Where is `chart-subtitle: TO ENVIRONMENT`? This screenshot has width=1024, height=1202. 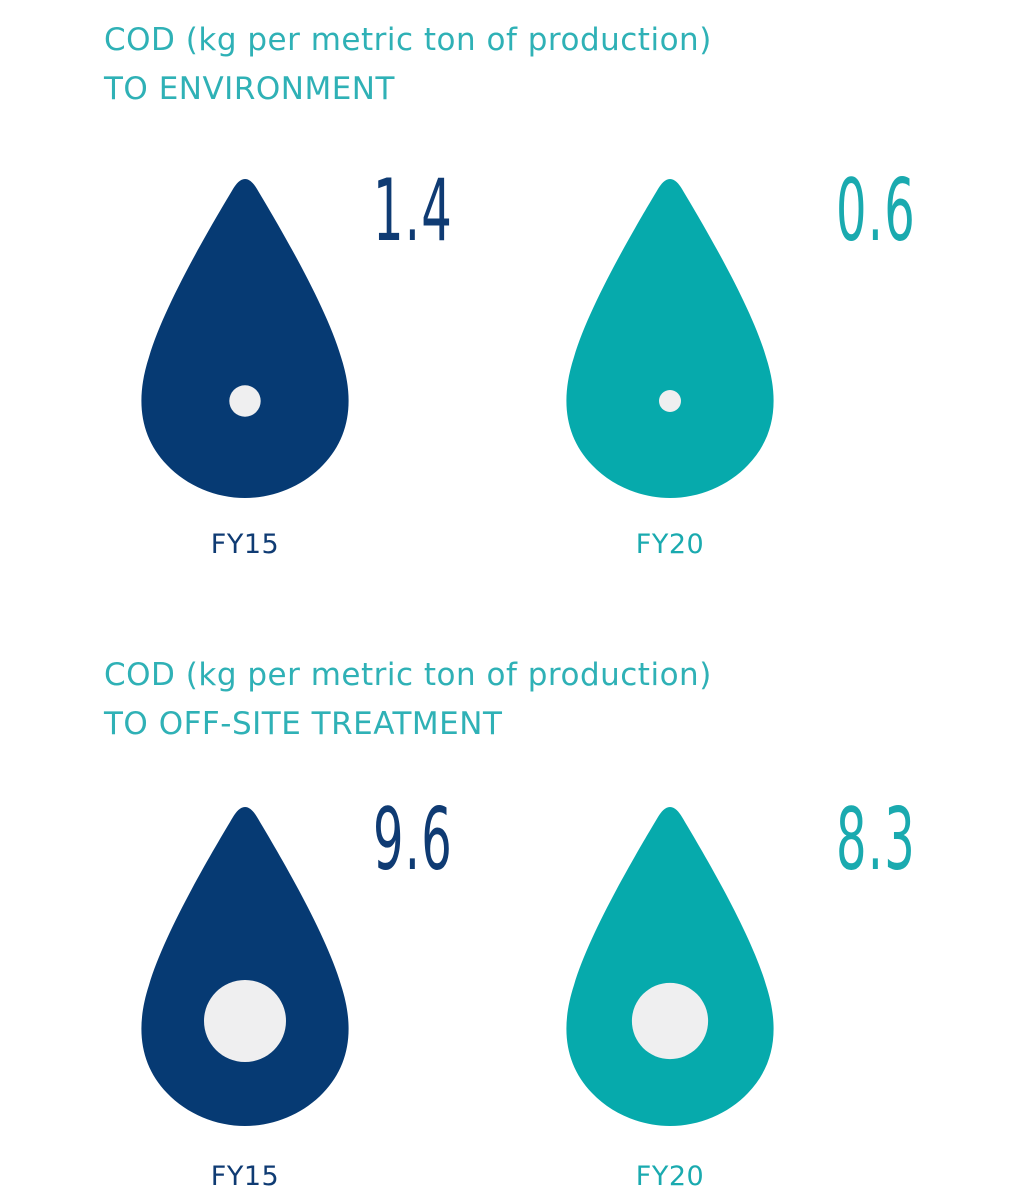 chart-subtitle: TO ENVIRONMENT is located at coordinates (249, 89).